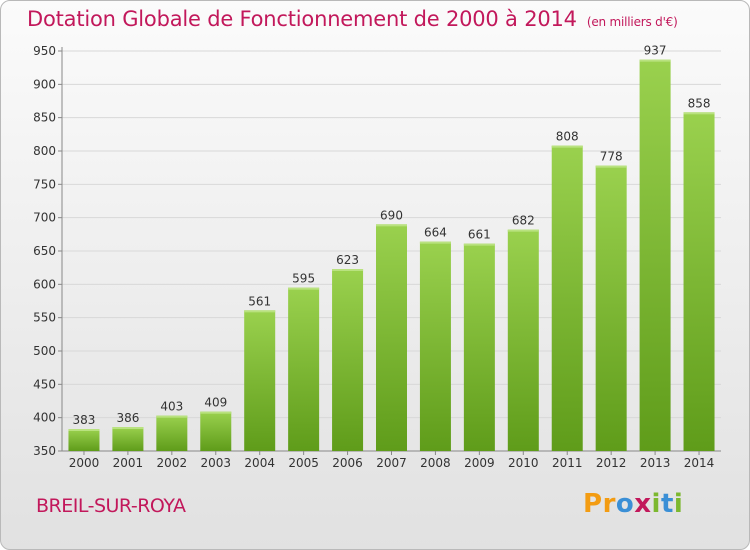  What do you see at coordinates (479, 235) in the screenshot?
I see `data-label: 661` at bounding box center [479, 235].